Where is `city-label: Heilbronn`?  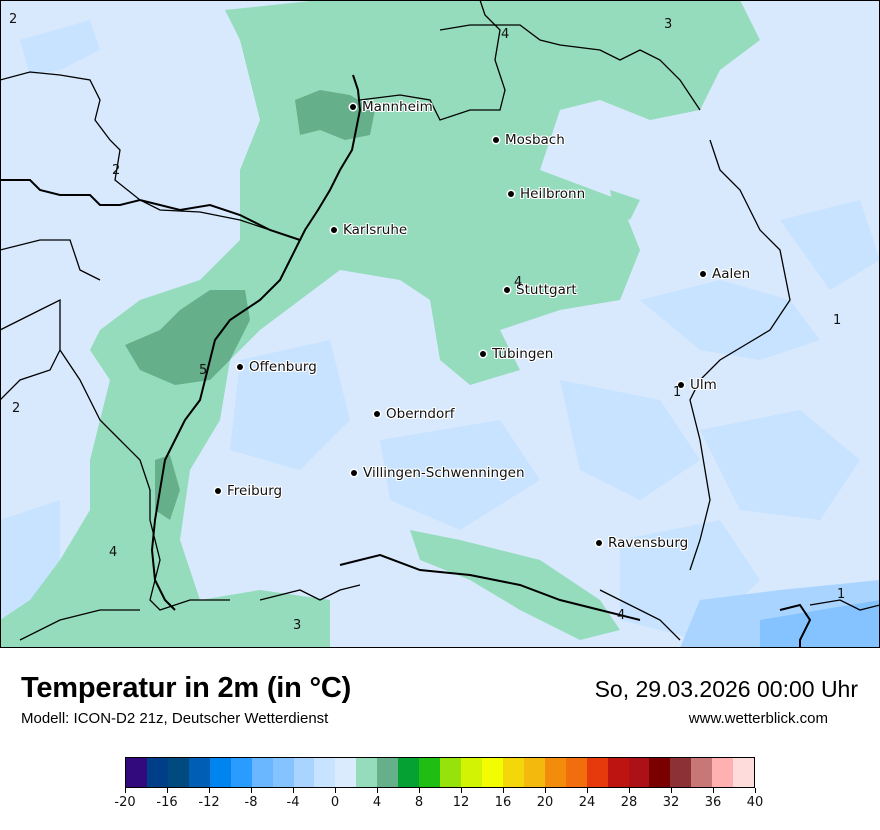
city-label: Heilbronn is located at coordinates (553, 194).